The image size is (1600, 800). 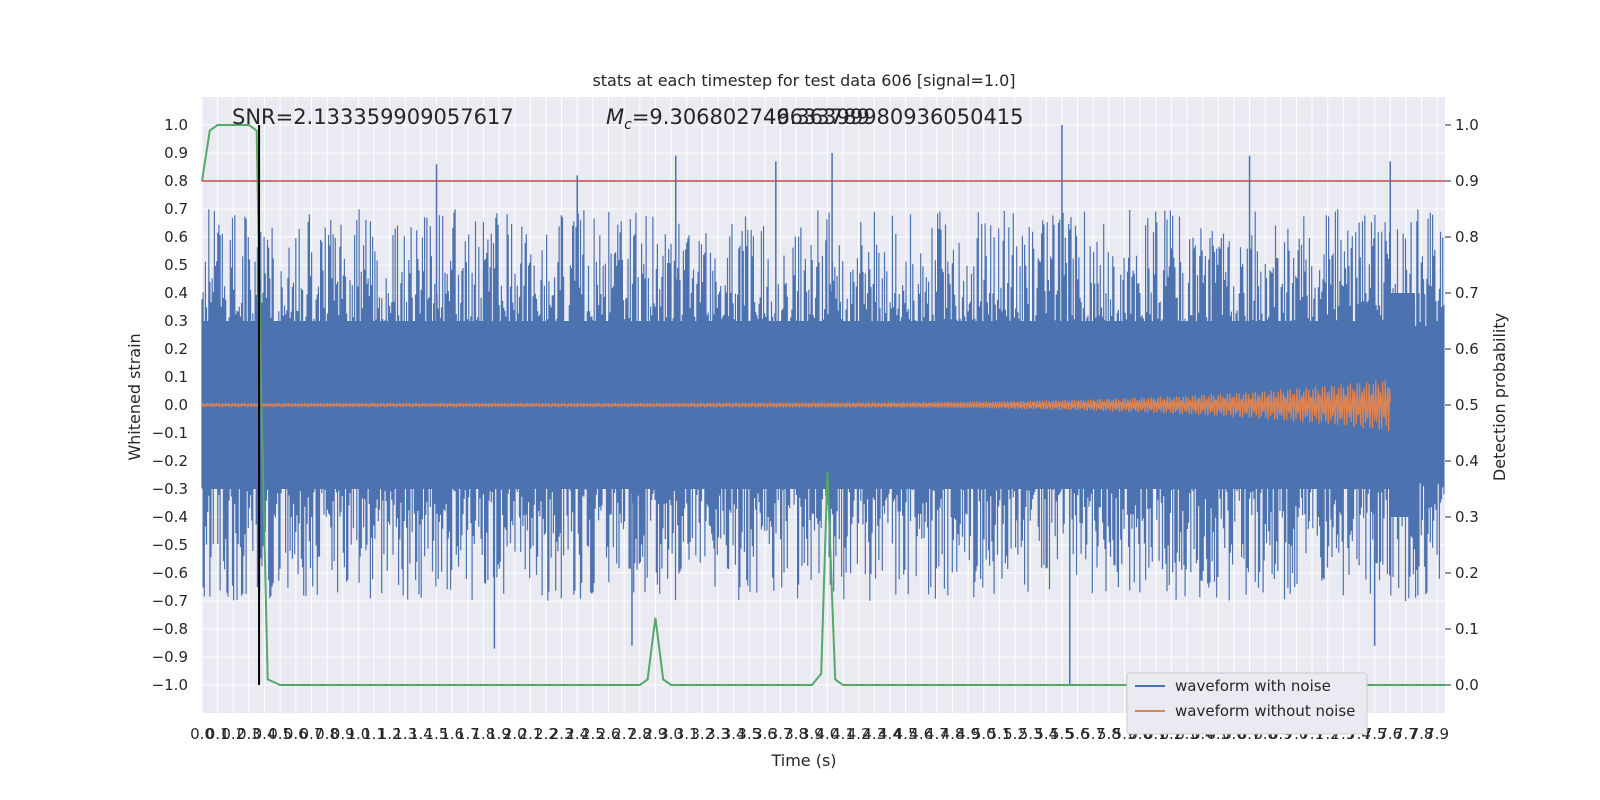 What do you see at coordinates (1467, 293) in the screenshot?
I see `y2-tick-label: 0.7` at bounding box center [1467, 293].